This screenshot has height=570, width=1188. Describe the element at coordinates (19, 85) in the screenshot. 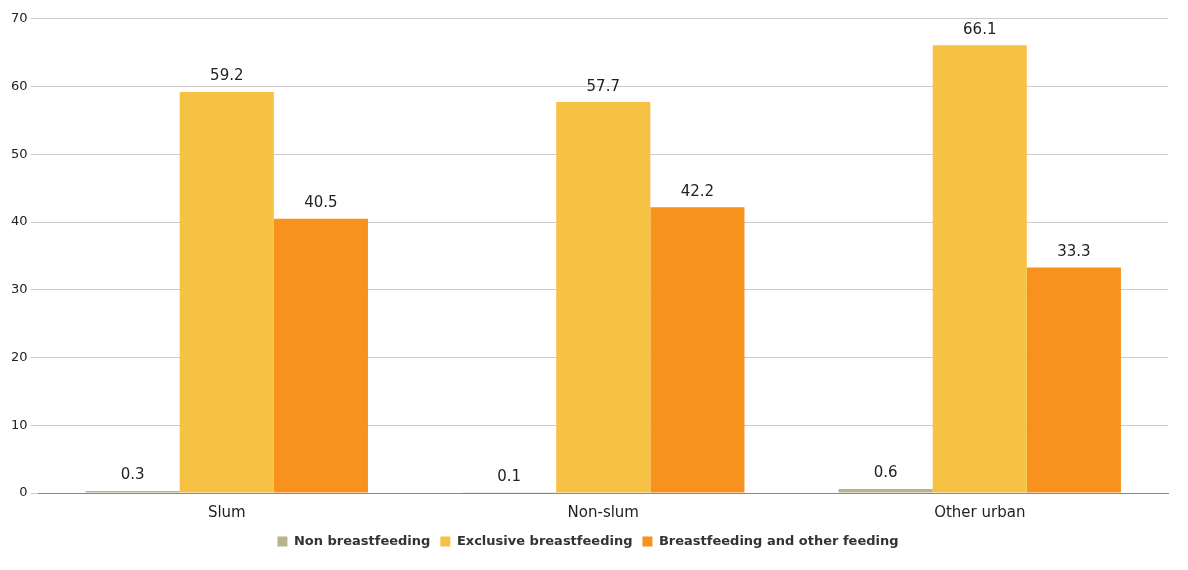

I see `y-tick-label: 60` at that location.